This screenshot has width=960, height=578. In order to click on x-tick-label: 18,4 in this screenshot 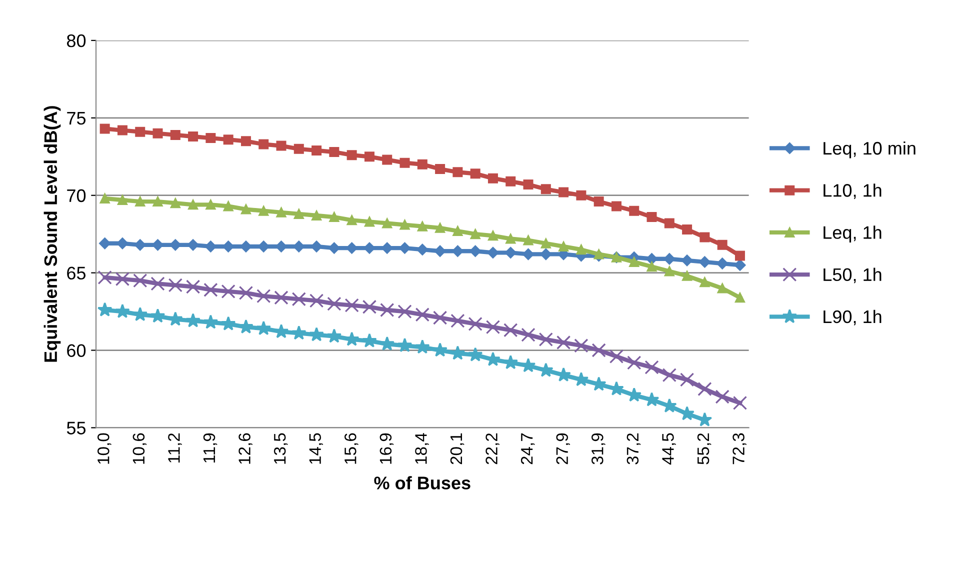, I will do `click(422, 448)`.